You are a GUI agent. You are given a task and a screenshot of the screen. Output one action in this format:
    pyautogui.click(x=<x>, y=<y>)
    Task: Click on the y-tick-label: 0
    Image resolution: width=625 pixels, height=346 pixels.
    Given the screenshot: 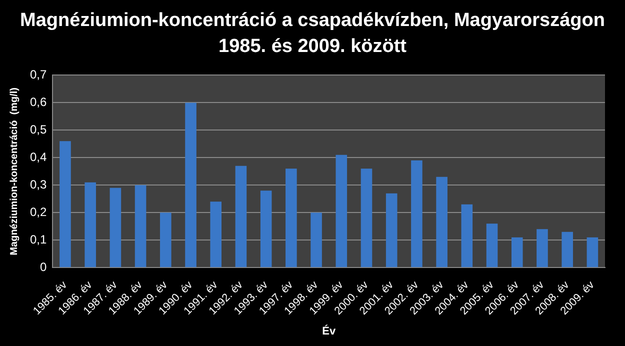 What is the action you would take?
    pyautogui.click(x=43, y=267)
    